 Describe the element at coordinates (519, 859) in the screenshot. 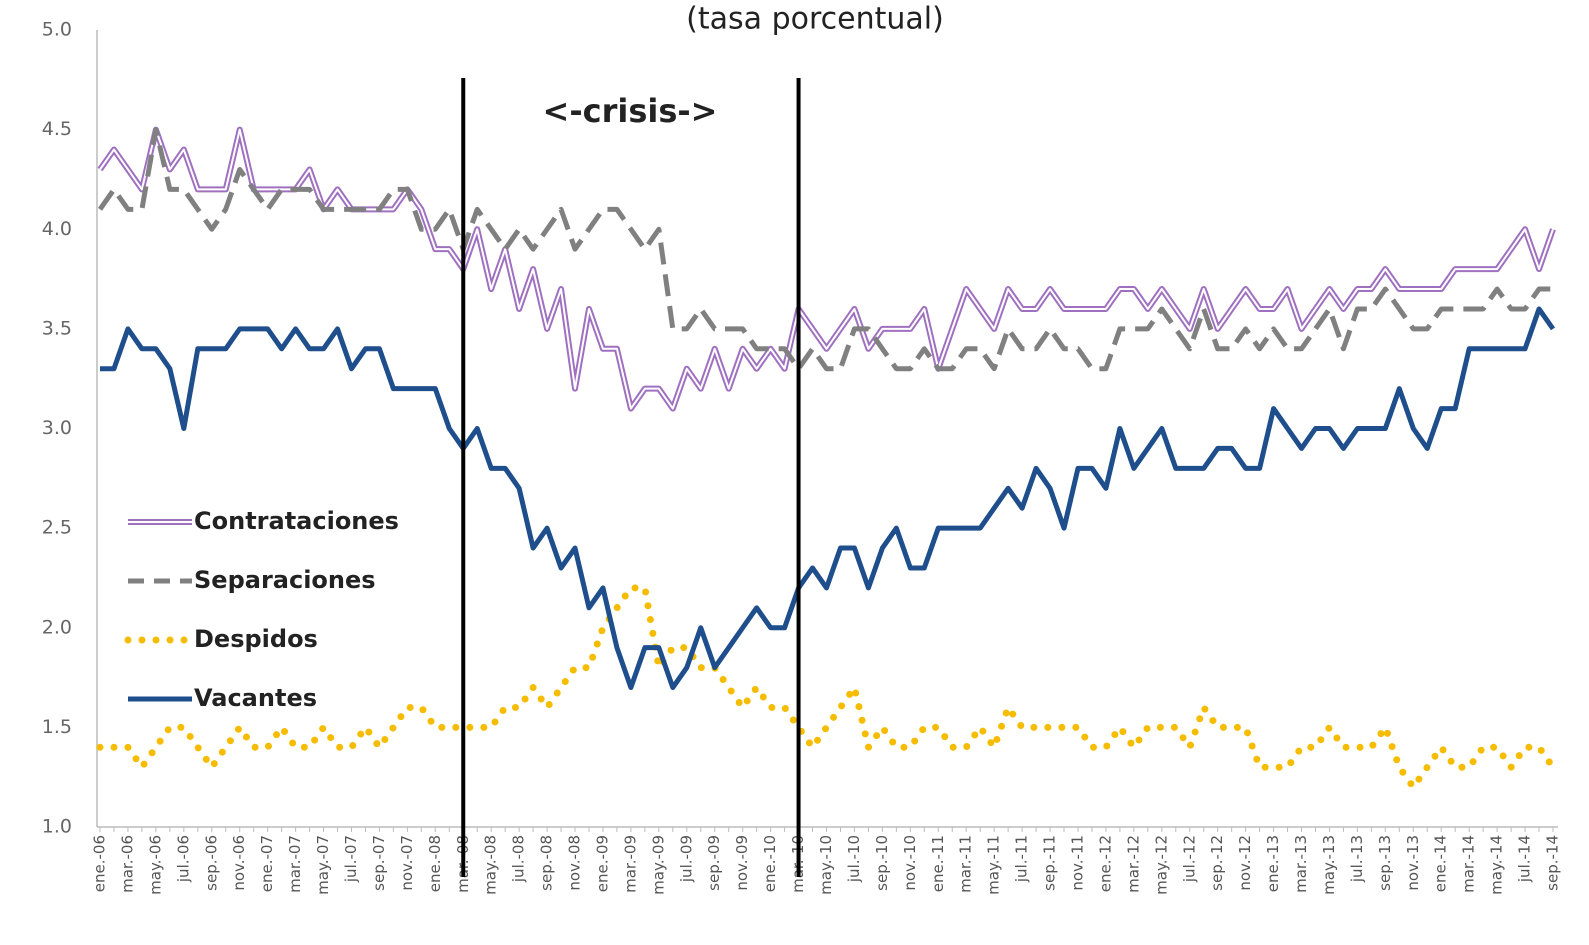

I see `x-tick-label: jul.-08` at that location.